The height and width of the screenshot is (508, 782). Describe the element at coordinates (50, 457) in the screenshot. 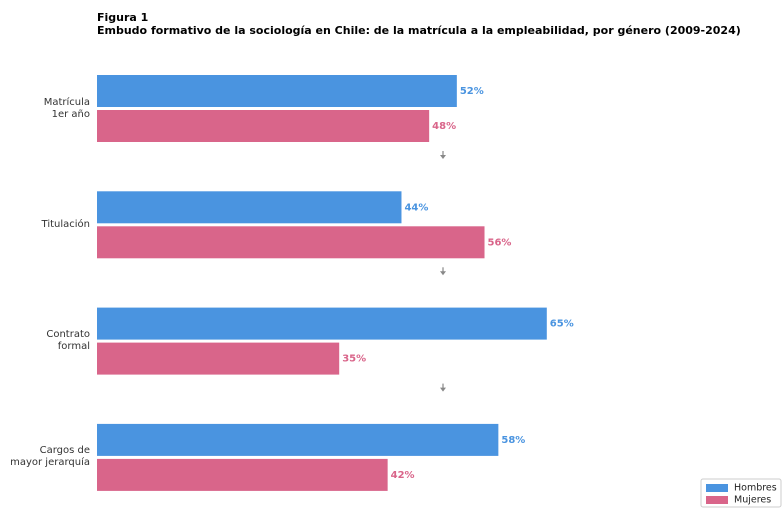

I see `category-label: Cargos de mayor jerarquía` at that location.